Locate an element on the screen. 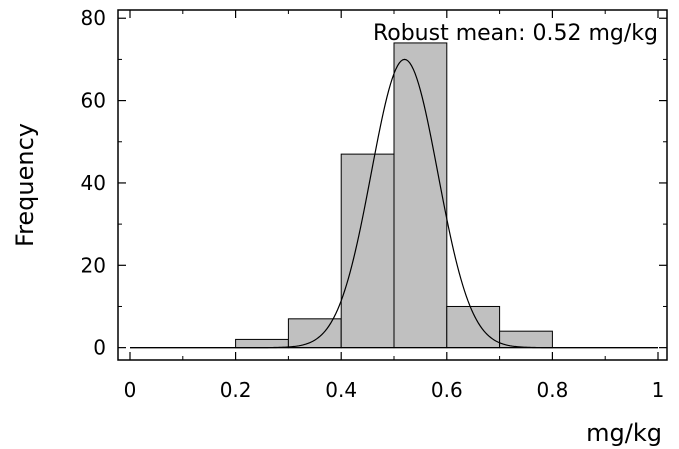  y-tick-label-0: 0 is located at coordinates (99, 348).